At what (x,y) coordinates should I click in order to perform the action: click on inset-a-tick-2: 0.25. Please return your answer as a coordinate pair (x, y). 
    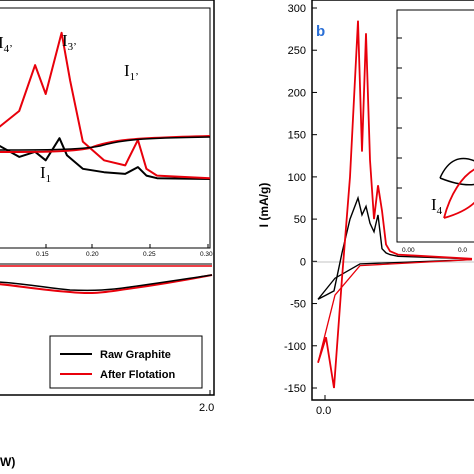
    Looking at the image, I should click on (149, 254).